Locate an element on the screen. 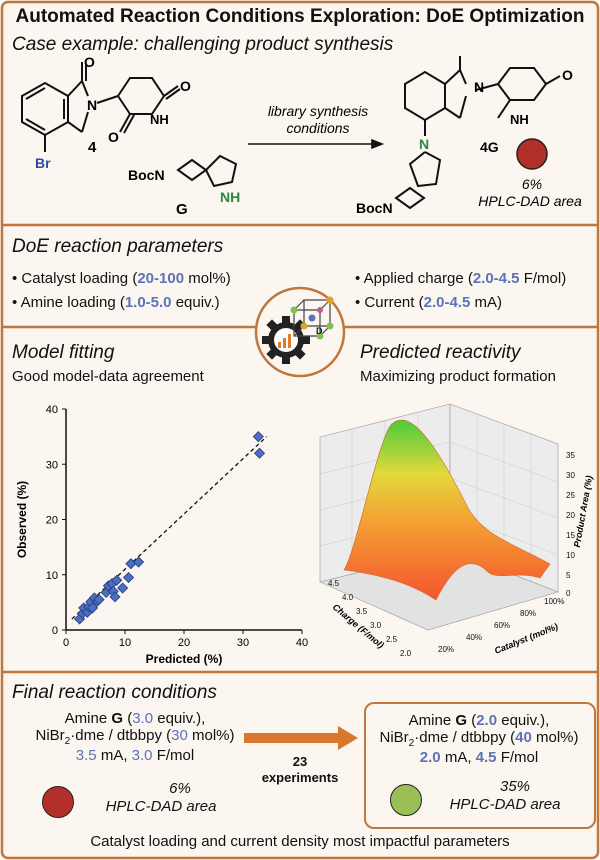  experiment-label: experiments is located at coordinates (300, 777).